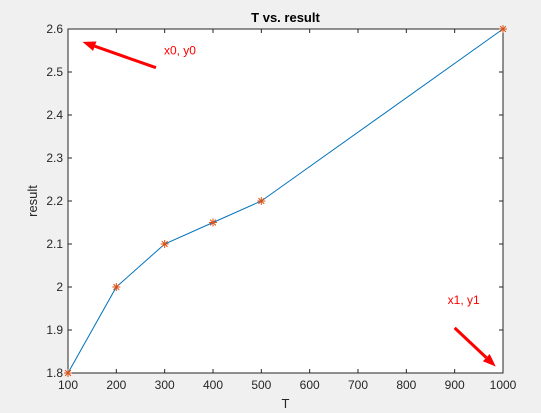 This screenshot has height=413, width=541. What do you see at coordinates (261, 385) in the screenshot?
I see `x-tick-label: 500` at bounding box center [261, 385].